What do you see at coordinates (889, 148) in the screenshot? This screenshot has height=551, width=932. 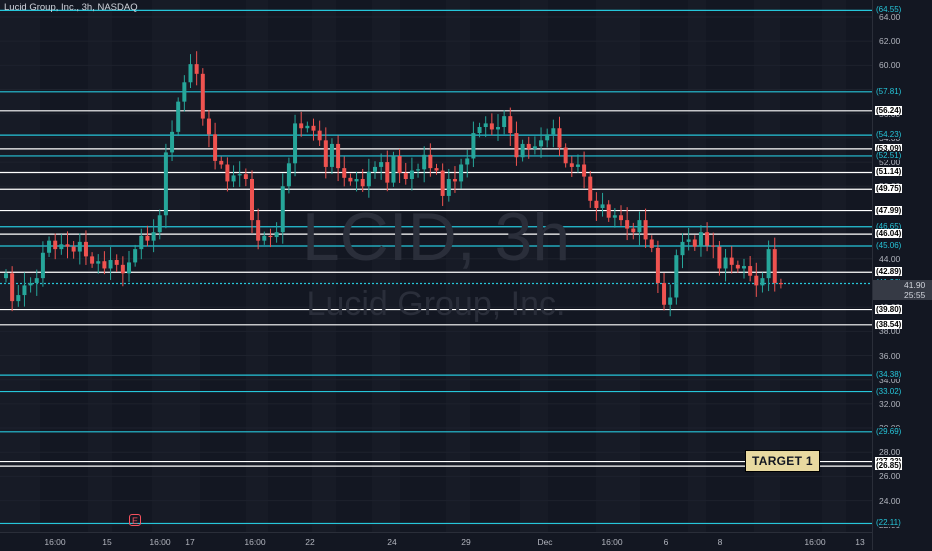 I see `level-label: (53.09)` at bounding box center [889, 148].